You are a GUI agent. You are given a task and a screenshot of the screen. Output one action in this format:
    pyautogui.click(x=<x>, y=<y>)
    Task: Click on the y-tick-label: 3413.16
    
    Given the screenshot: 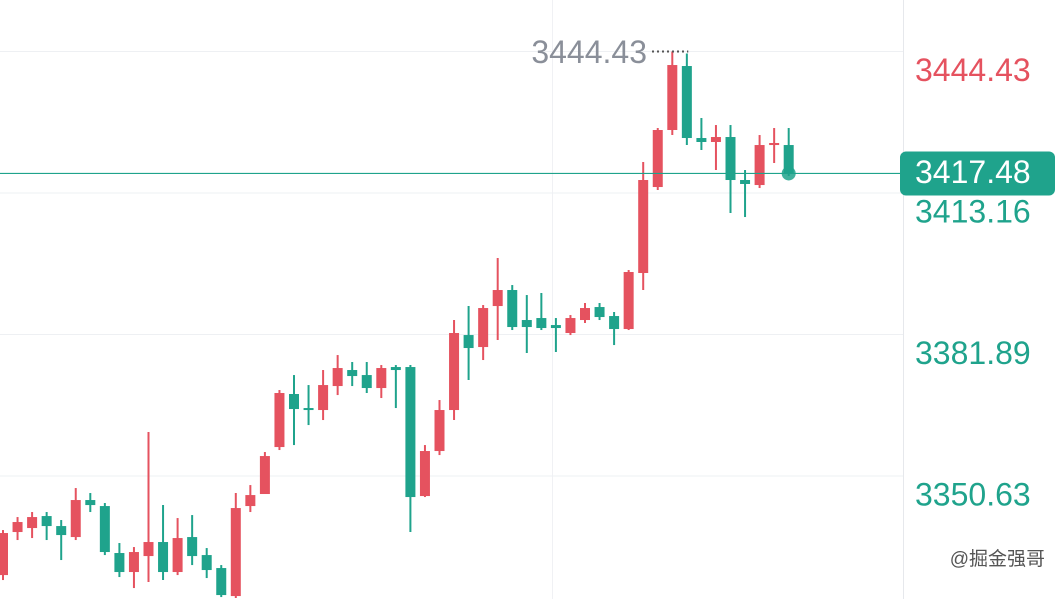 What is the action you would take?
    pyautogui.click(x=973, y=211)
    